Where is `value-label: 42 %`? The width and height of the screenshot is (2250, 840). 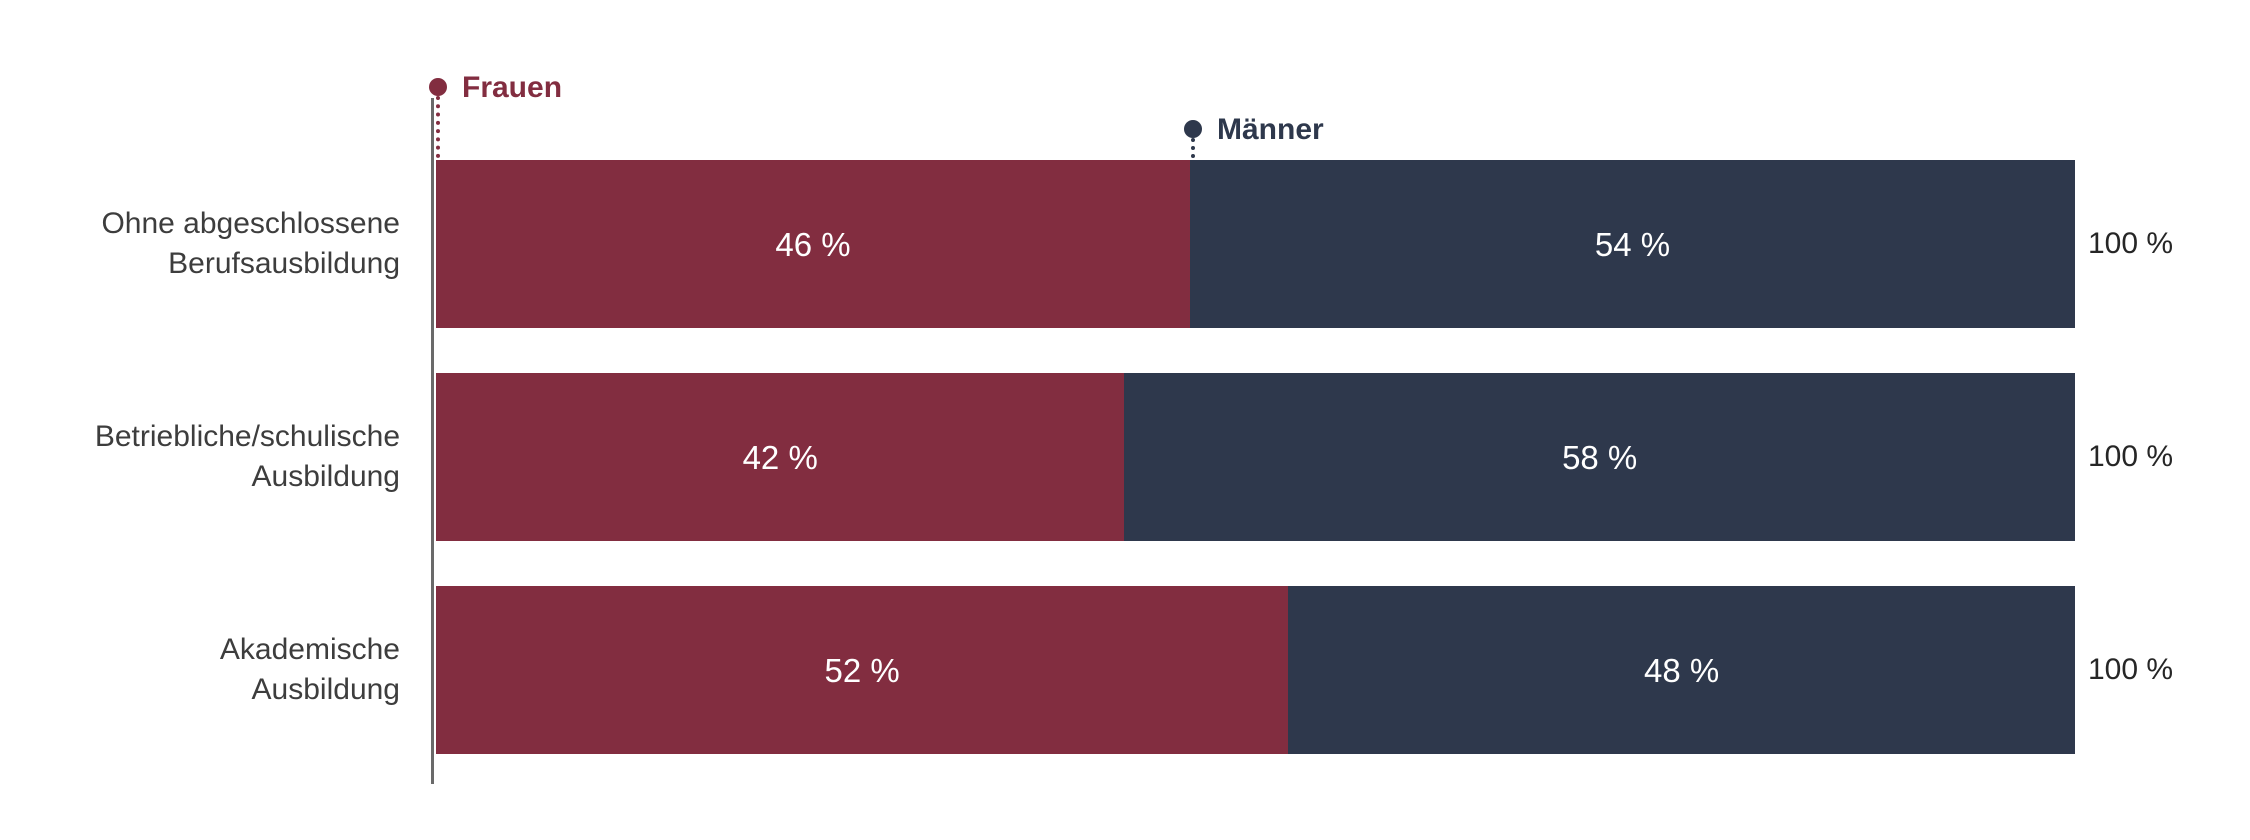
value-label: 42 % is located at coordinates (780, 457).